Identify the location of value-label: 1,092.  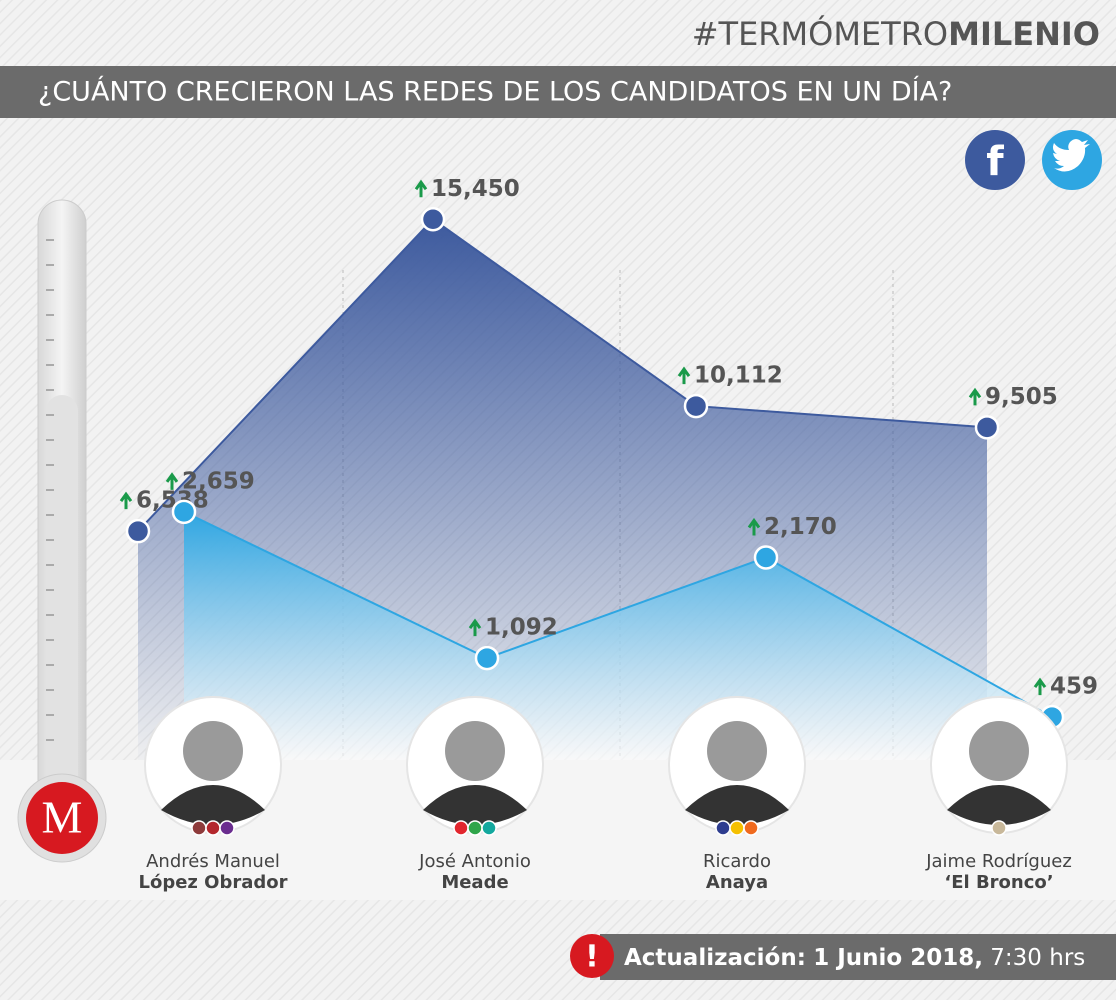
(521, 628).